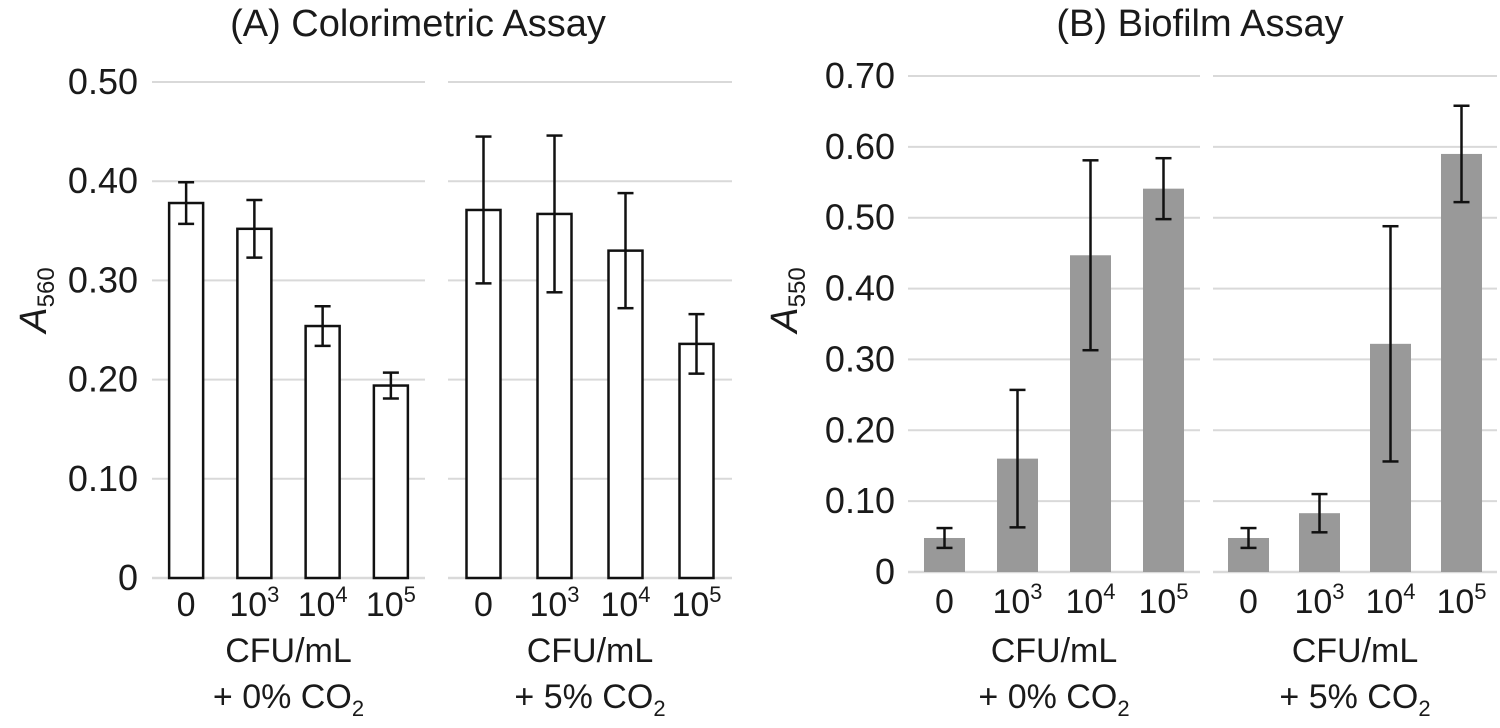 Image resolution: width=1500 pixels, height=728 pixels. Describe the element at coordinates (1199, 24) in the screenshot. I see `panel-b-title: (B) Biofilm Assay` at that location.